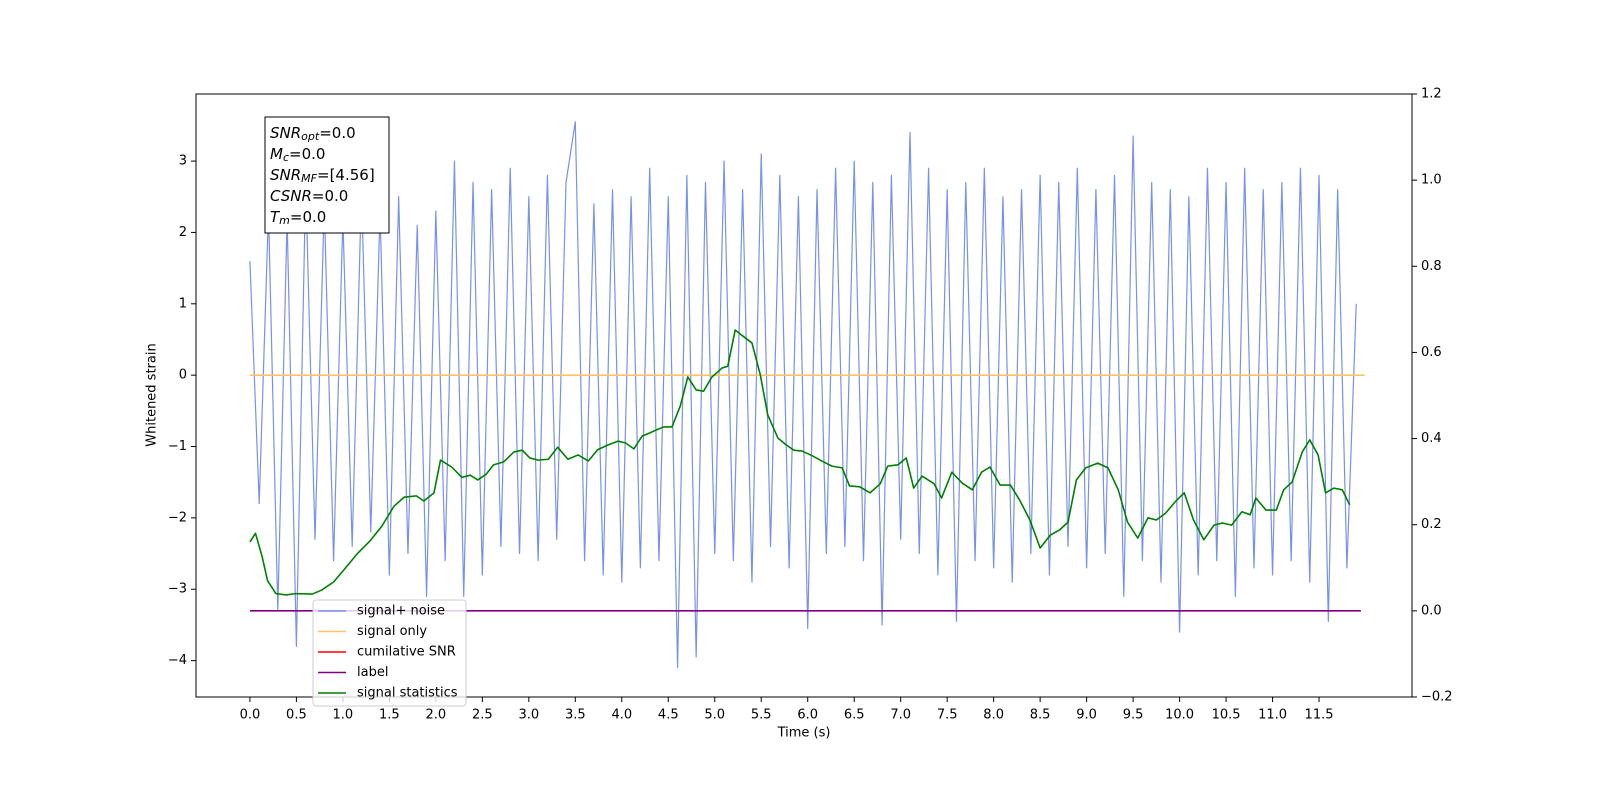 The height and width of the screenshot is (800, 1600). I want to click on x-axis-label: Time (s), so click(804, 733).